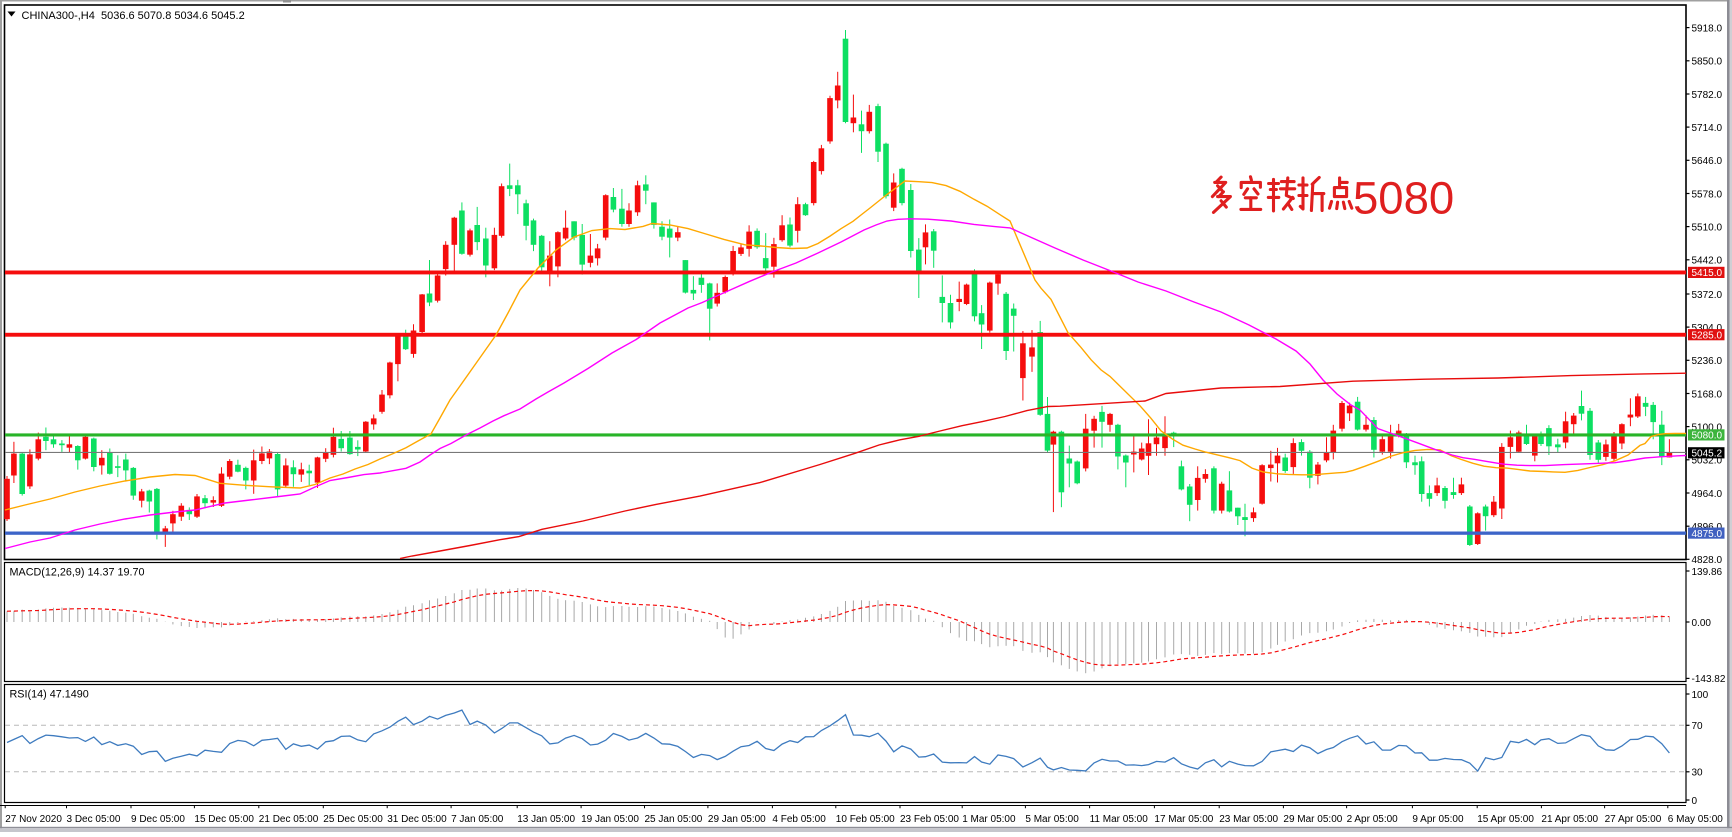 The image size is (1732, 837). Describe the element at coordinates (1248, 819) in the screenshot. I see `svg-text: 23 Mar 05:00` at that location.